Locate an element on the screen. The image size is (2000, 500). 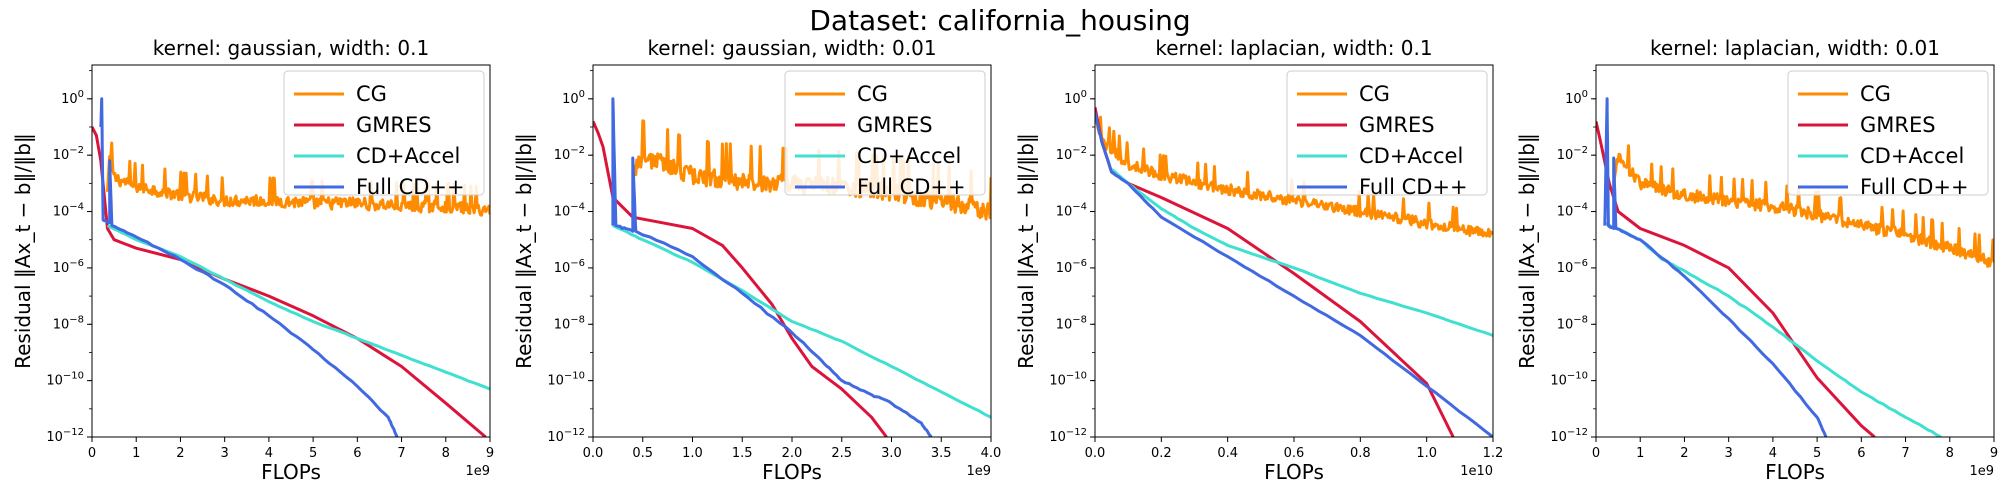
x-tick-label: 0.6 is located at coordinates (1294, 453).